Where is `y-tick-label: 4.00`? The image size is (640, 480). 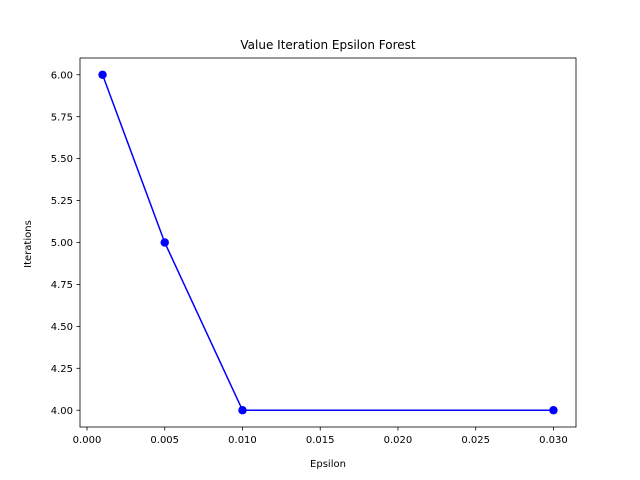 y-tick-label: 4.00 is located at coordinates (62, 411).